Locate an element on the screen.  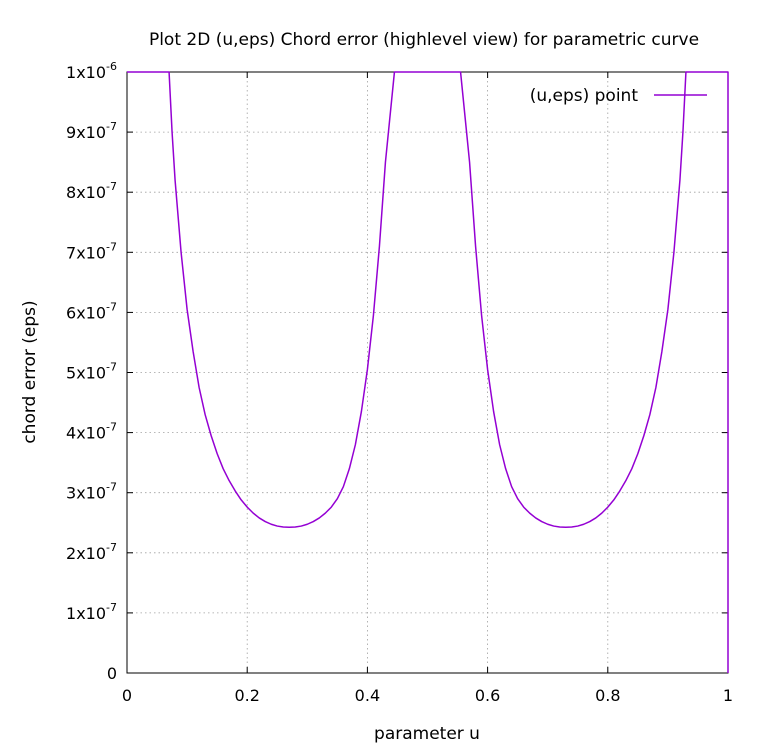
y-tick-label: 1x10⁻⁶ is located at coordinates (91, 71).